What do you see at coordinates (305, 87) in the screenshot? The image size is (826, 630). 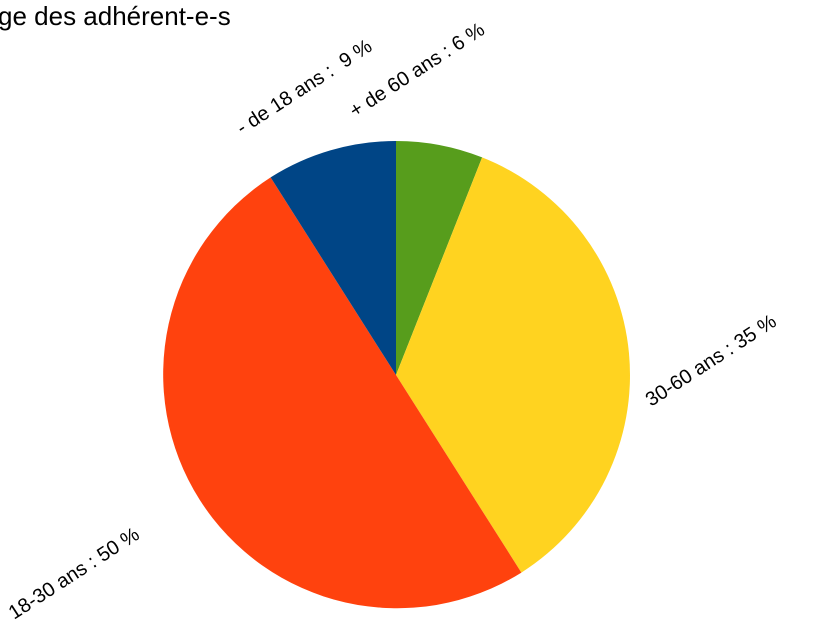 I see `pie-slice-label: - de 18 ans : 9 %` at bounding box center [305, 87].